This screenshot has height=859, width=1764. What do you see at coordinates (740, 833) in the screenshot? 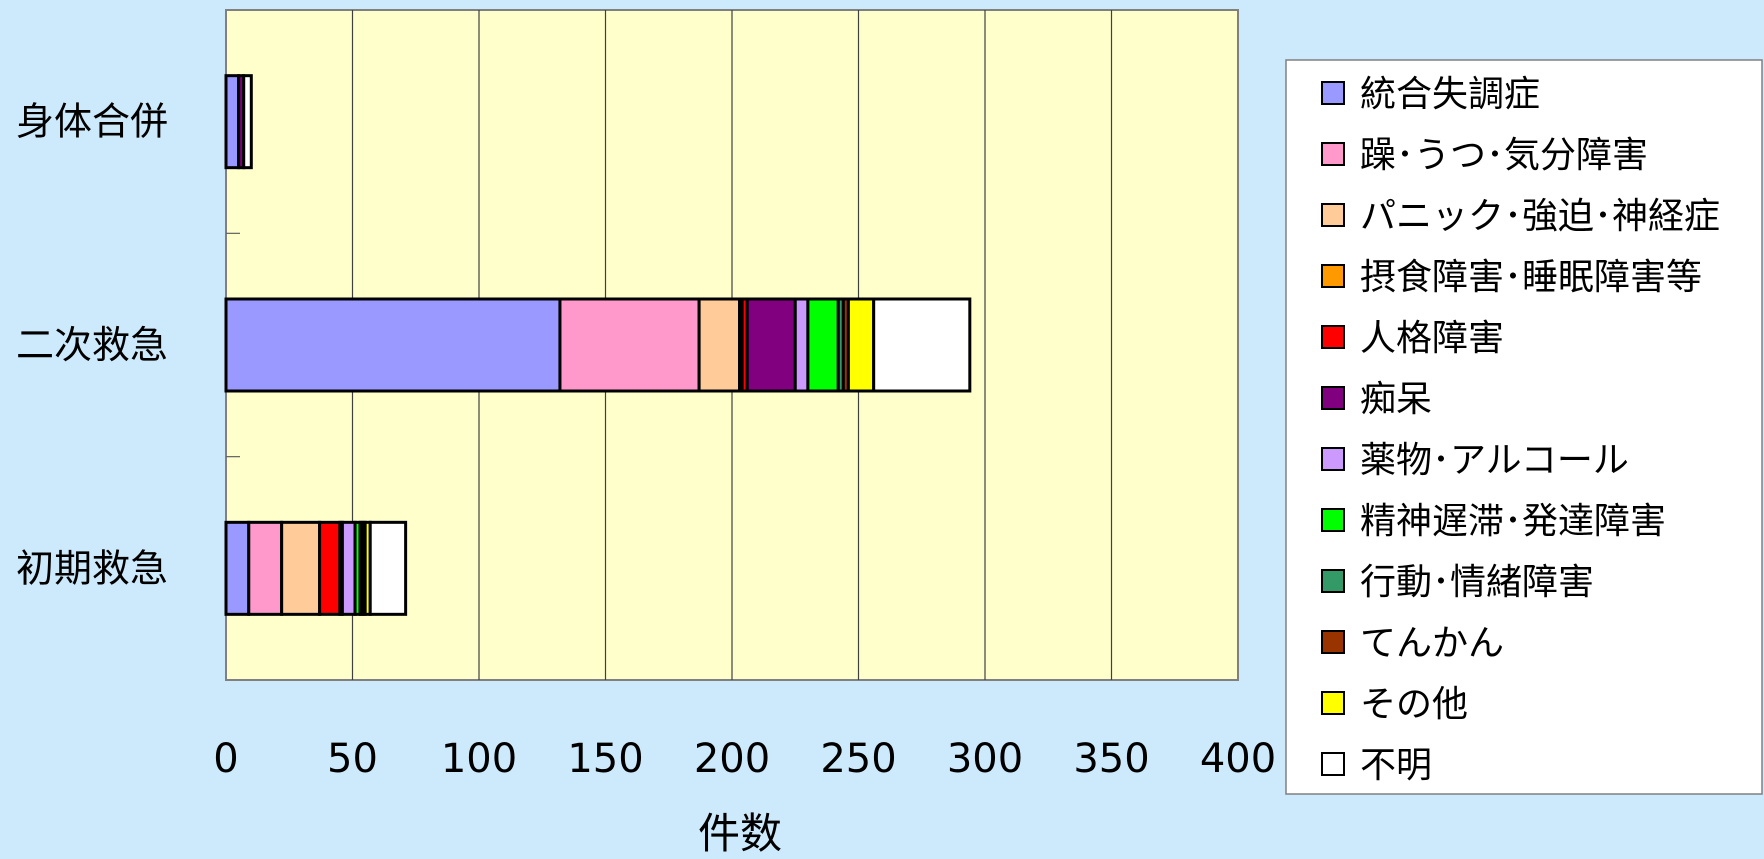
I see `x-axis-title: 件数` at bounding box center [740, 833].